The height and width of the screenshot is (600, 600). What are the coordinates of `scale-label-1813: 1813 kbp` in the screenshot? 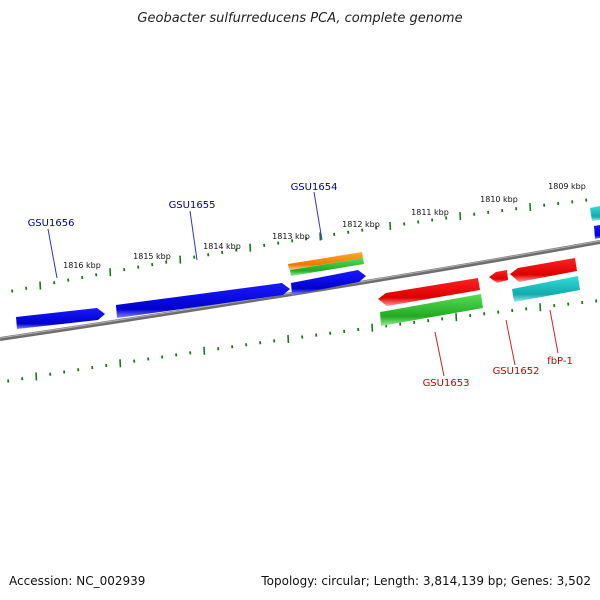 It's located at (291, 236).